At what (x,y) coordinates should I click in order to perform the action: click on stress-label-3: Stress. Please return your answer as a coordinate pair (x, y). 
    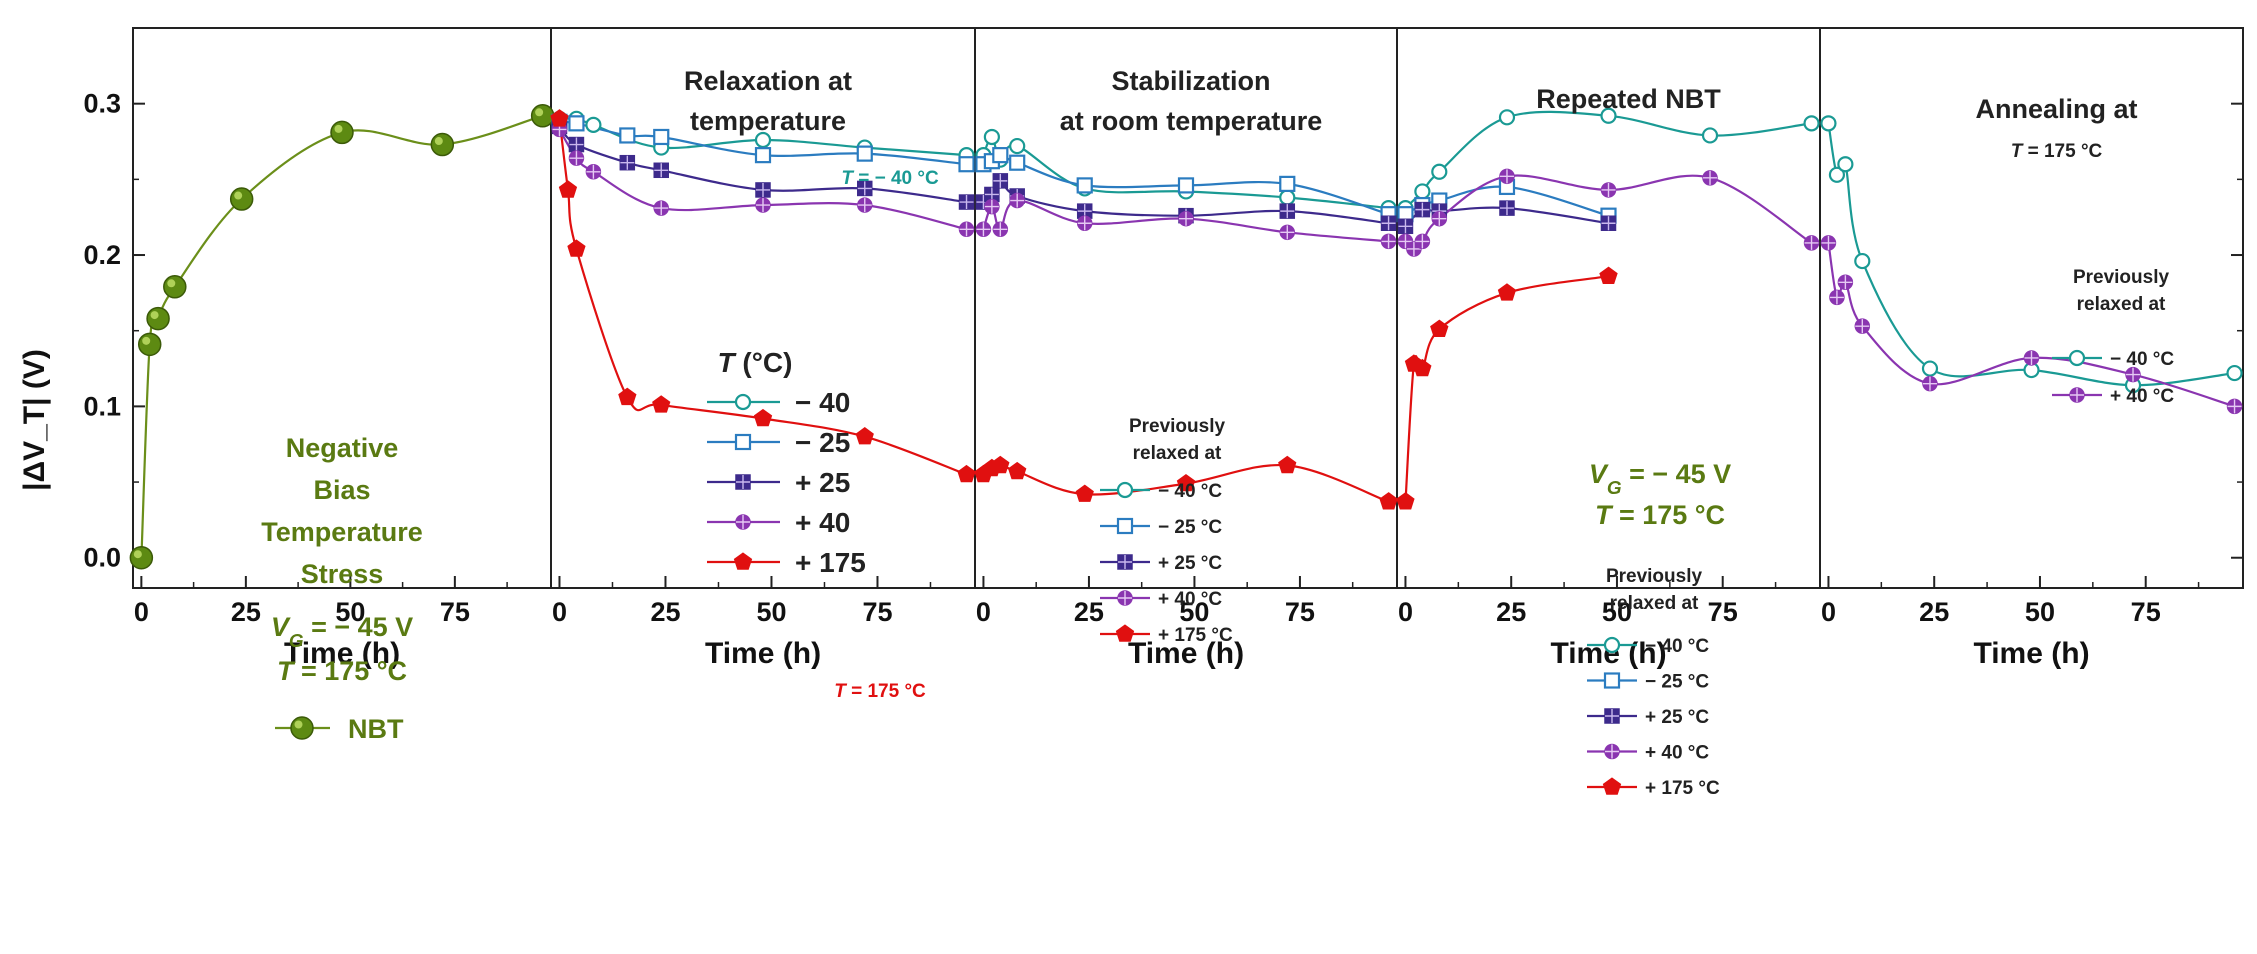
    Looking at the image, I should click on (342, 574).